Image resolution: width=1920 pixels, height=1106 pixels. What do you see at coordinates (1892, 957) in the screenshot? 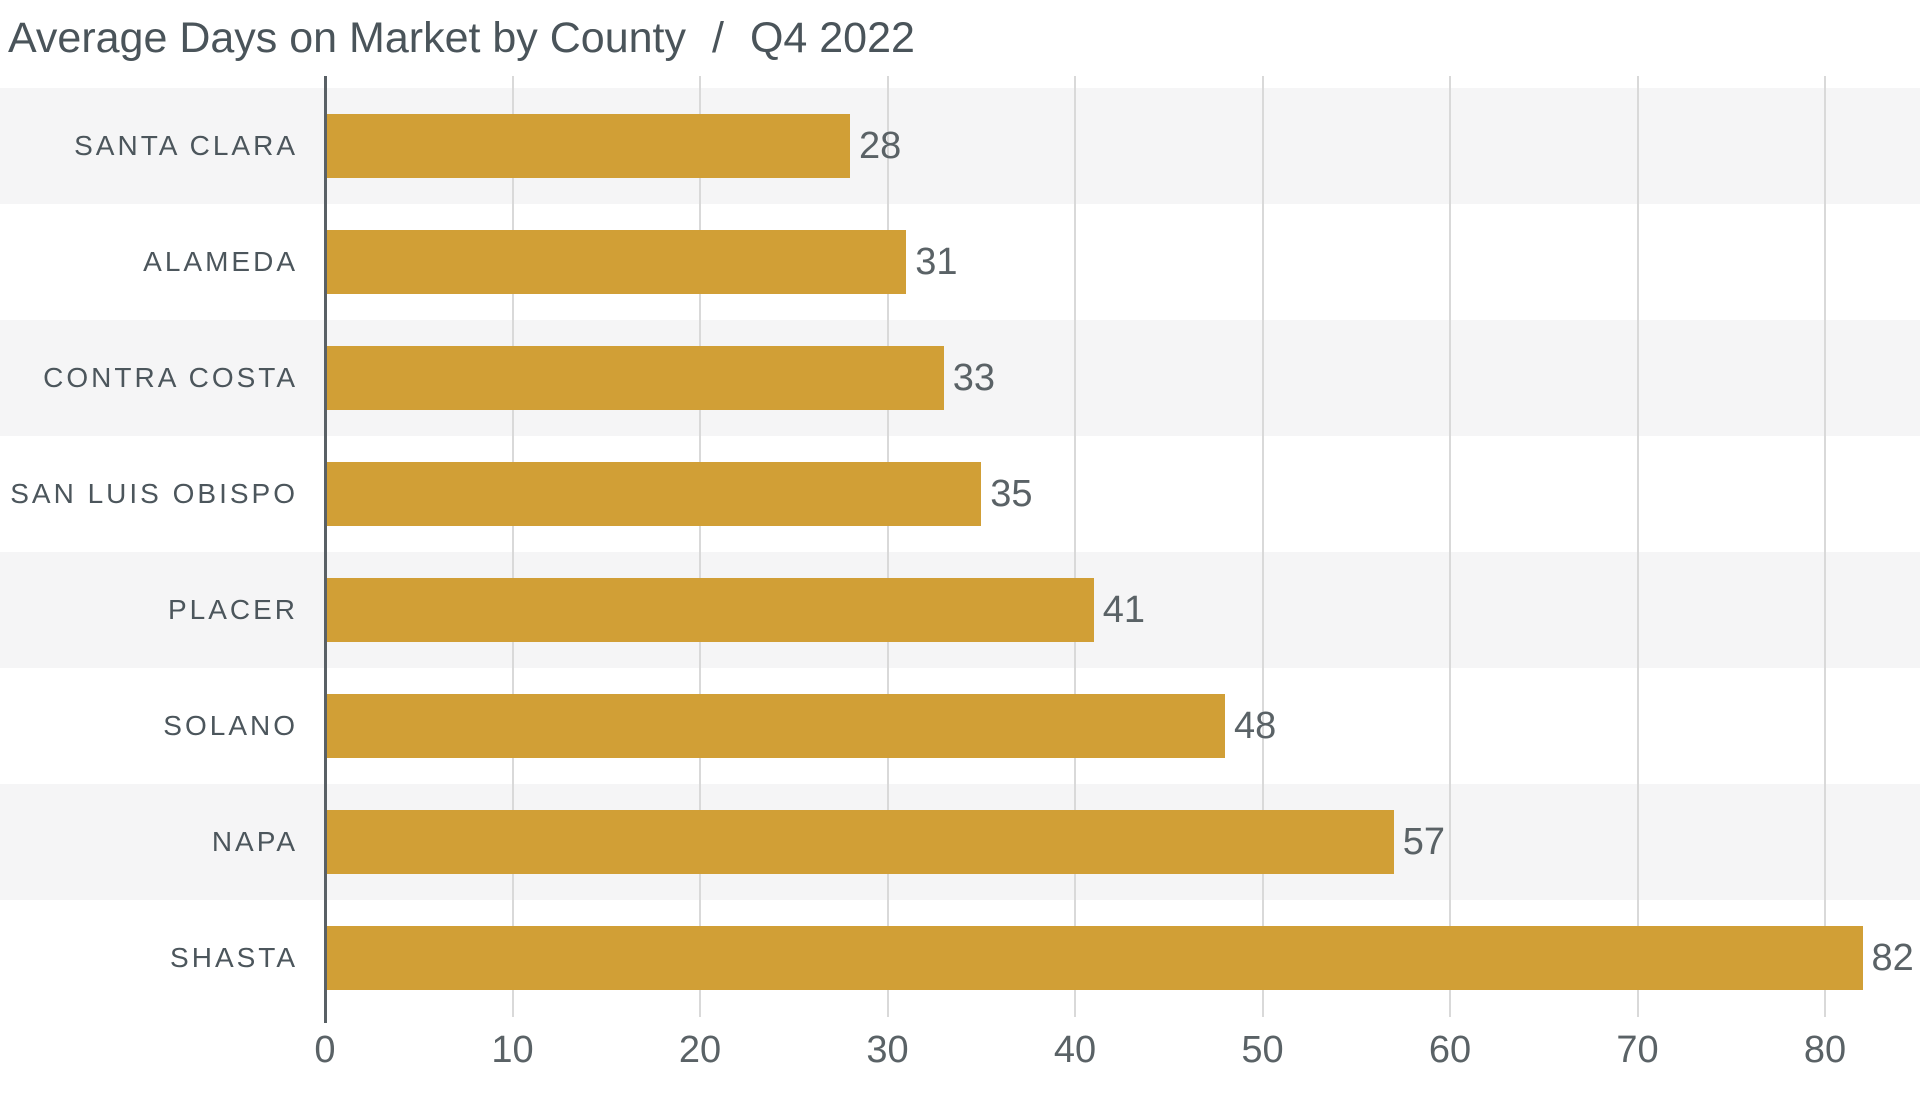
I see `value-label: 82` at bounding box center [1892, 957].